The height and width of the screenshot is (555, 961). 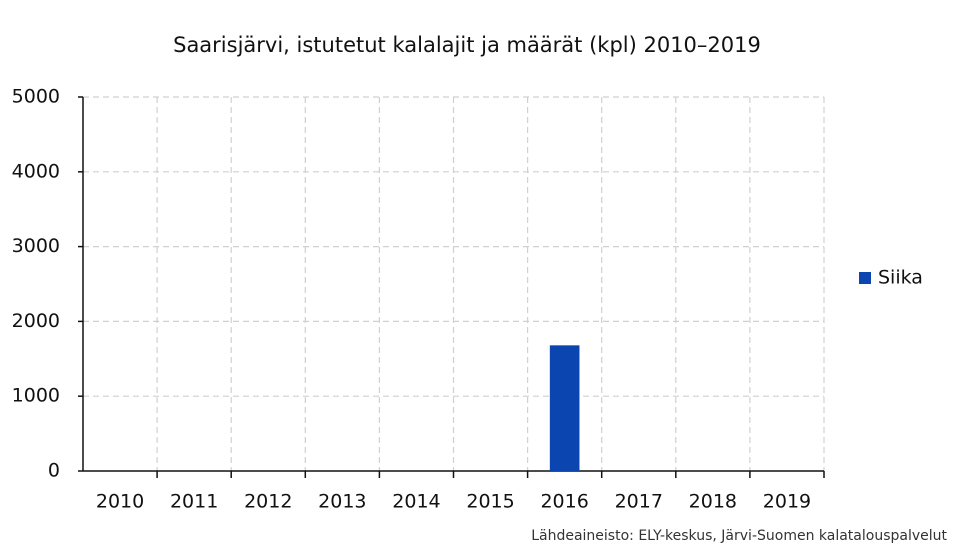 What do you see at coordinates (36, 246) in the screenshot?
I see `y-tick-label: 3000` at bounding box center [36, 246].